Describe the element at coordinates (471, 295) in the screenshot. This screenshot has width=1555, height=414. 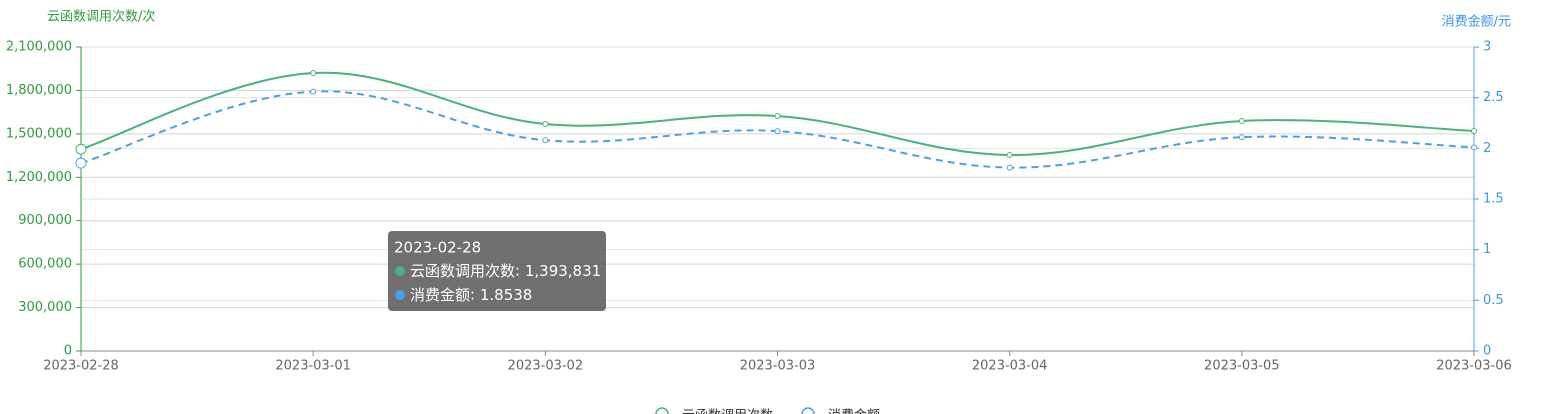
I see `tooltip-row: 消费金额: 1.8538` at that location.